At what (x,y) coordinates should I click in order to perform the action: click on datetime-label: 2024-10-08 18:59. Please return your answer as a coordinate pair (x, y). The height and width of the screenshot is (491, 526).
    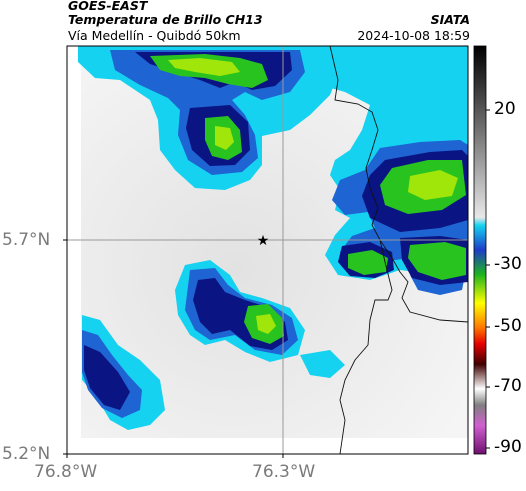
    Looking at the image, I should click on (413, 35).